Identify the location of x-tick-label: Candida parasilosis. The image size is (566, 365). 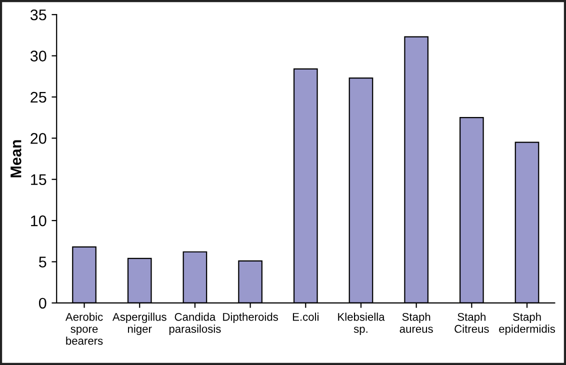
(195, 323).